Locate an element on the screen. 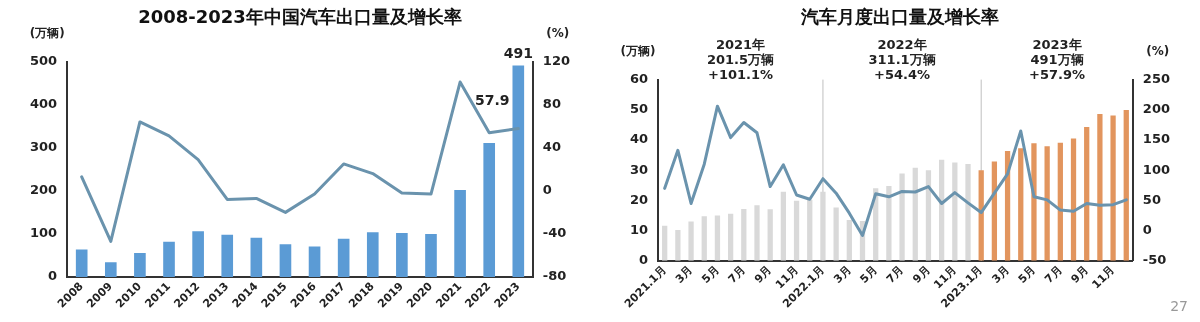  y-tick-label: 50 is located at coordinates (639, 109).